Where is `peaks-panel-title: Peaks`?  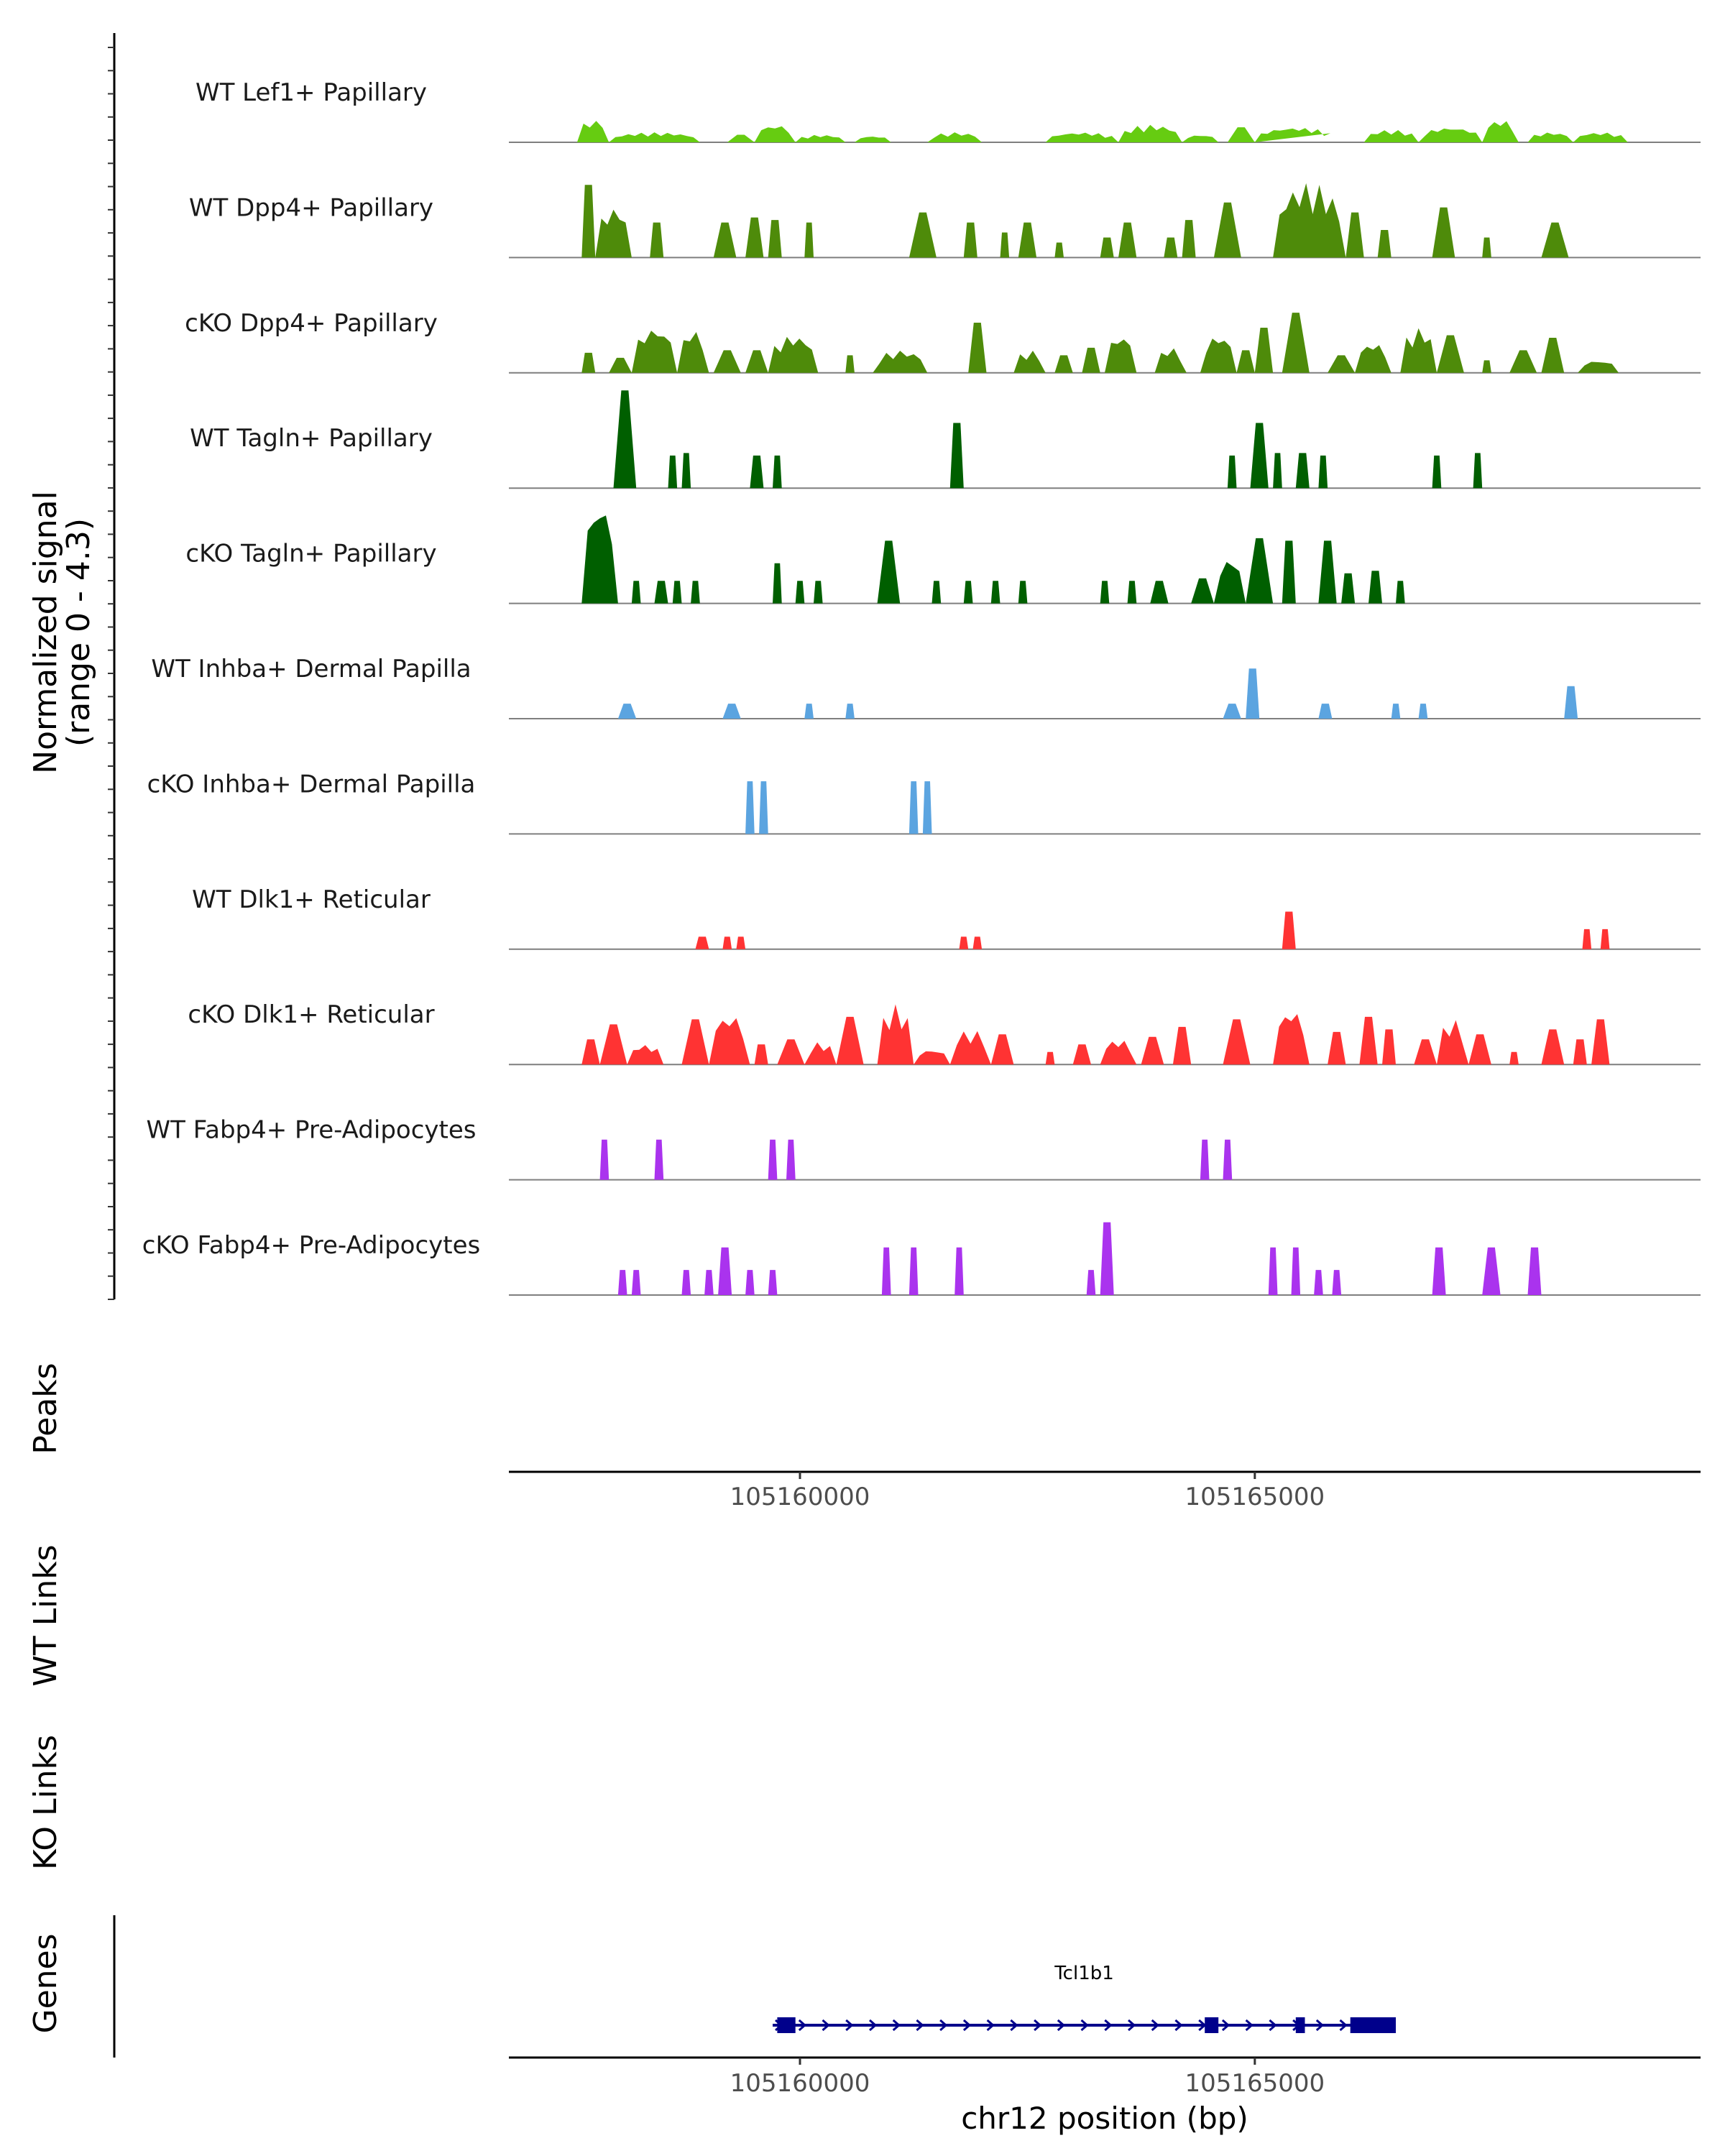 peaks-panel-title: Peaks is located at coordinates (45, 1409).